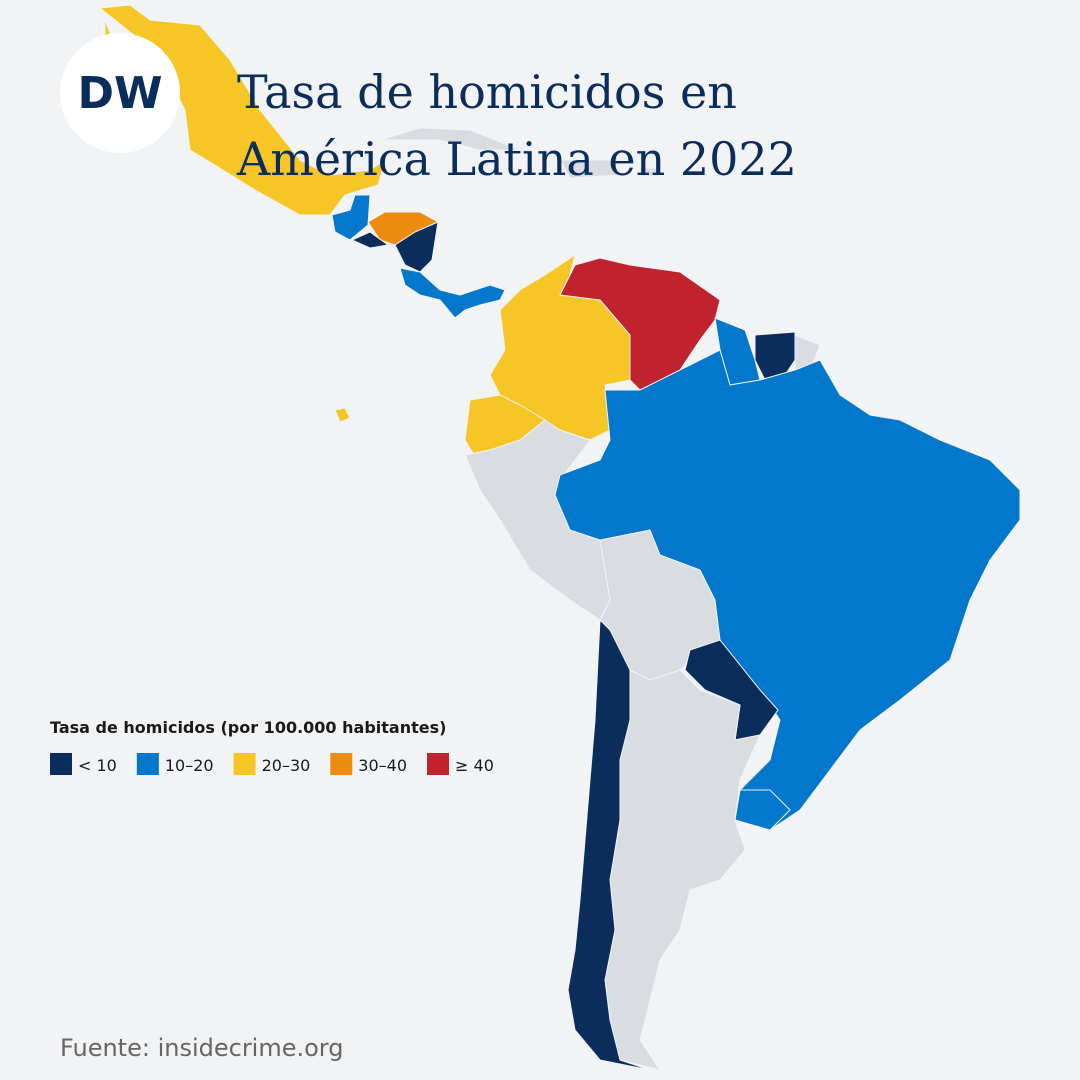  I want to click on hispaniola, so click(590, 169).